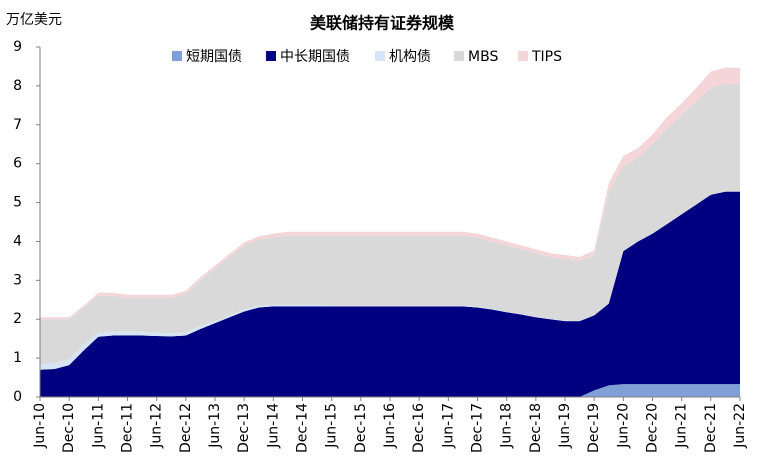 The height and width of the screenshot is (470, 764). Describe the element at coordinates (536, 428) in the screenshot. I see `x-tick-label: Dec-18` at that location.